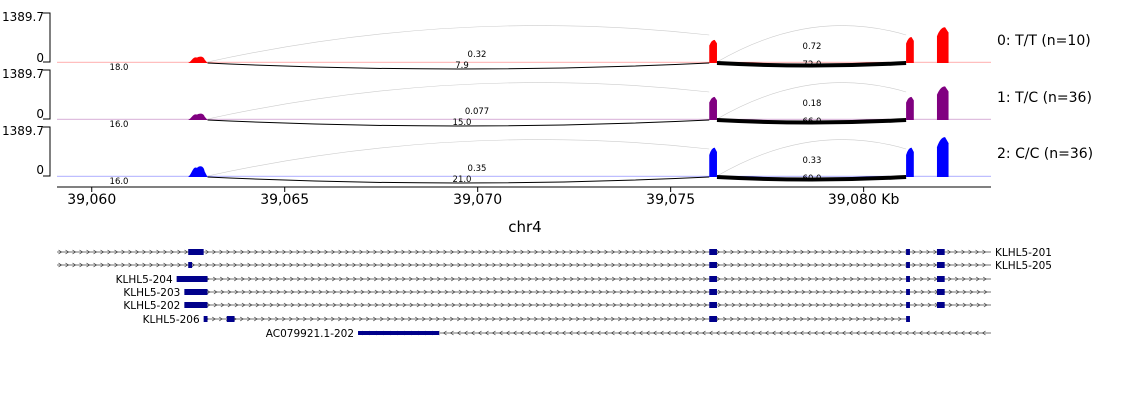  What do you see at coordinates (119, 68) in the screenshot?
I see `junction-label-0-0: 18.0` at bounding box center [119, 68].